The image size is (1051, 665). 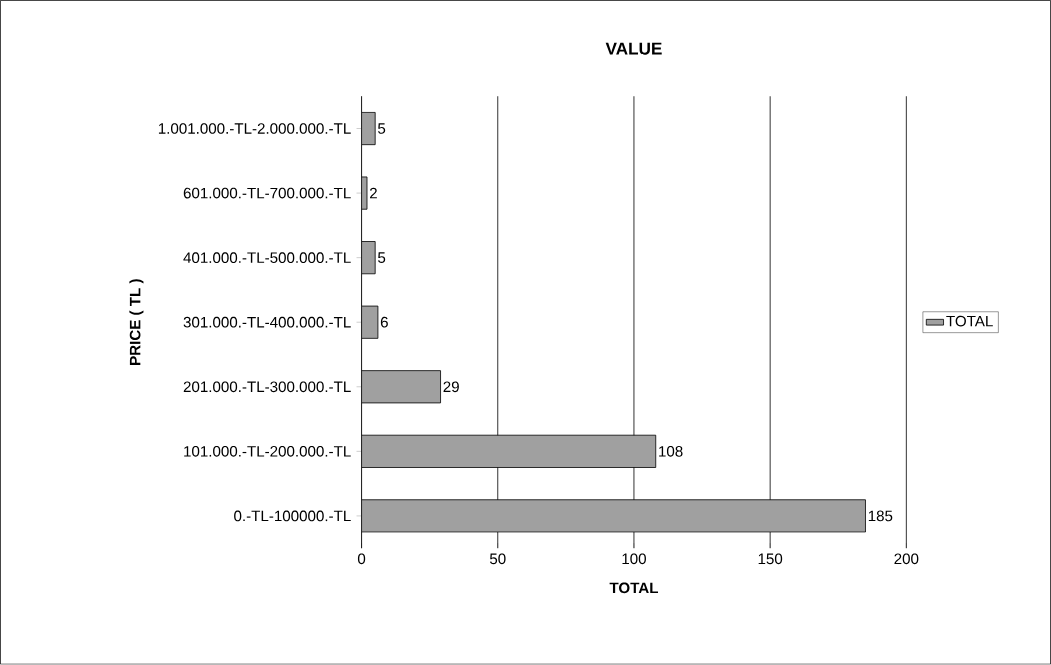 I want to click on x-axis-title: TOTAL, so click(x=634, y=588).